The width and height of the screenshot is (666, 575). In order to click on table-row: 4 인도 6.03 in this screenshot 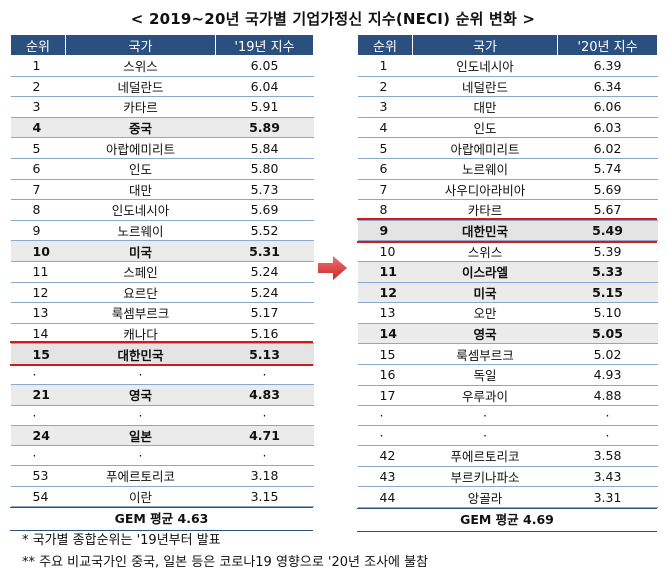, I will do `click(507, 128)`.